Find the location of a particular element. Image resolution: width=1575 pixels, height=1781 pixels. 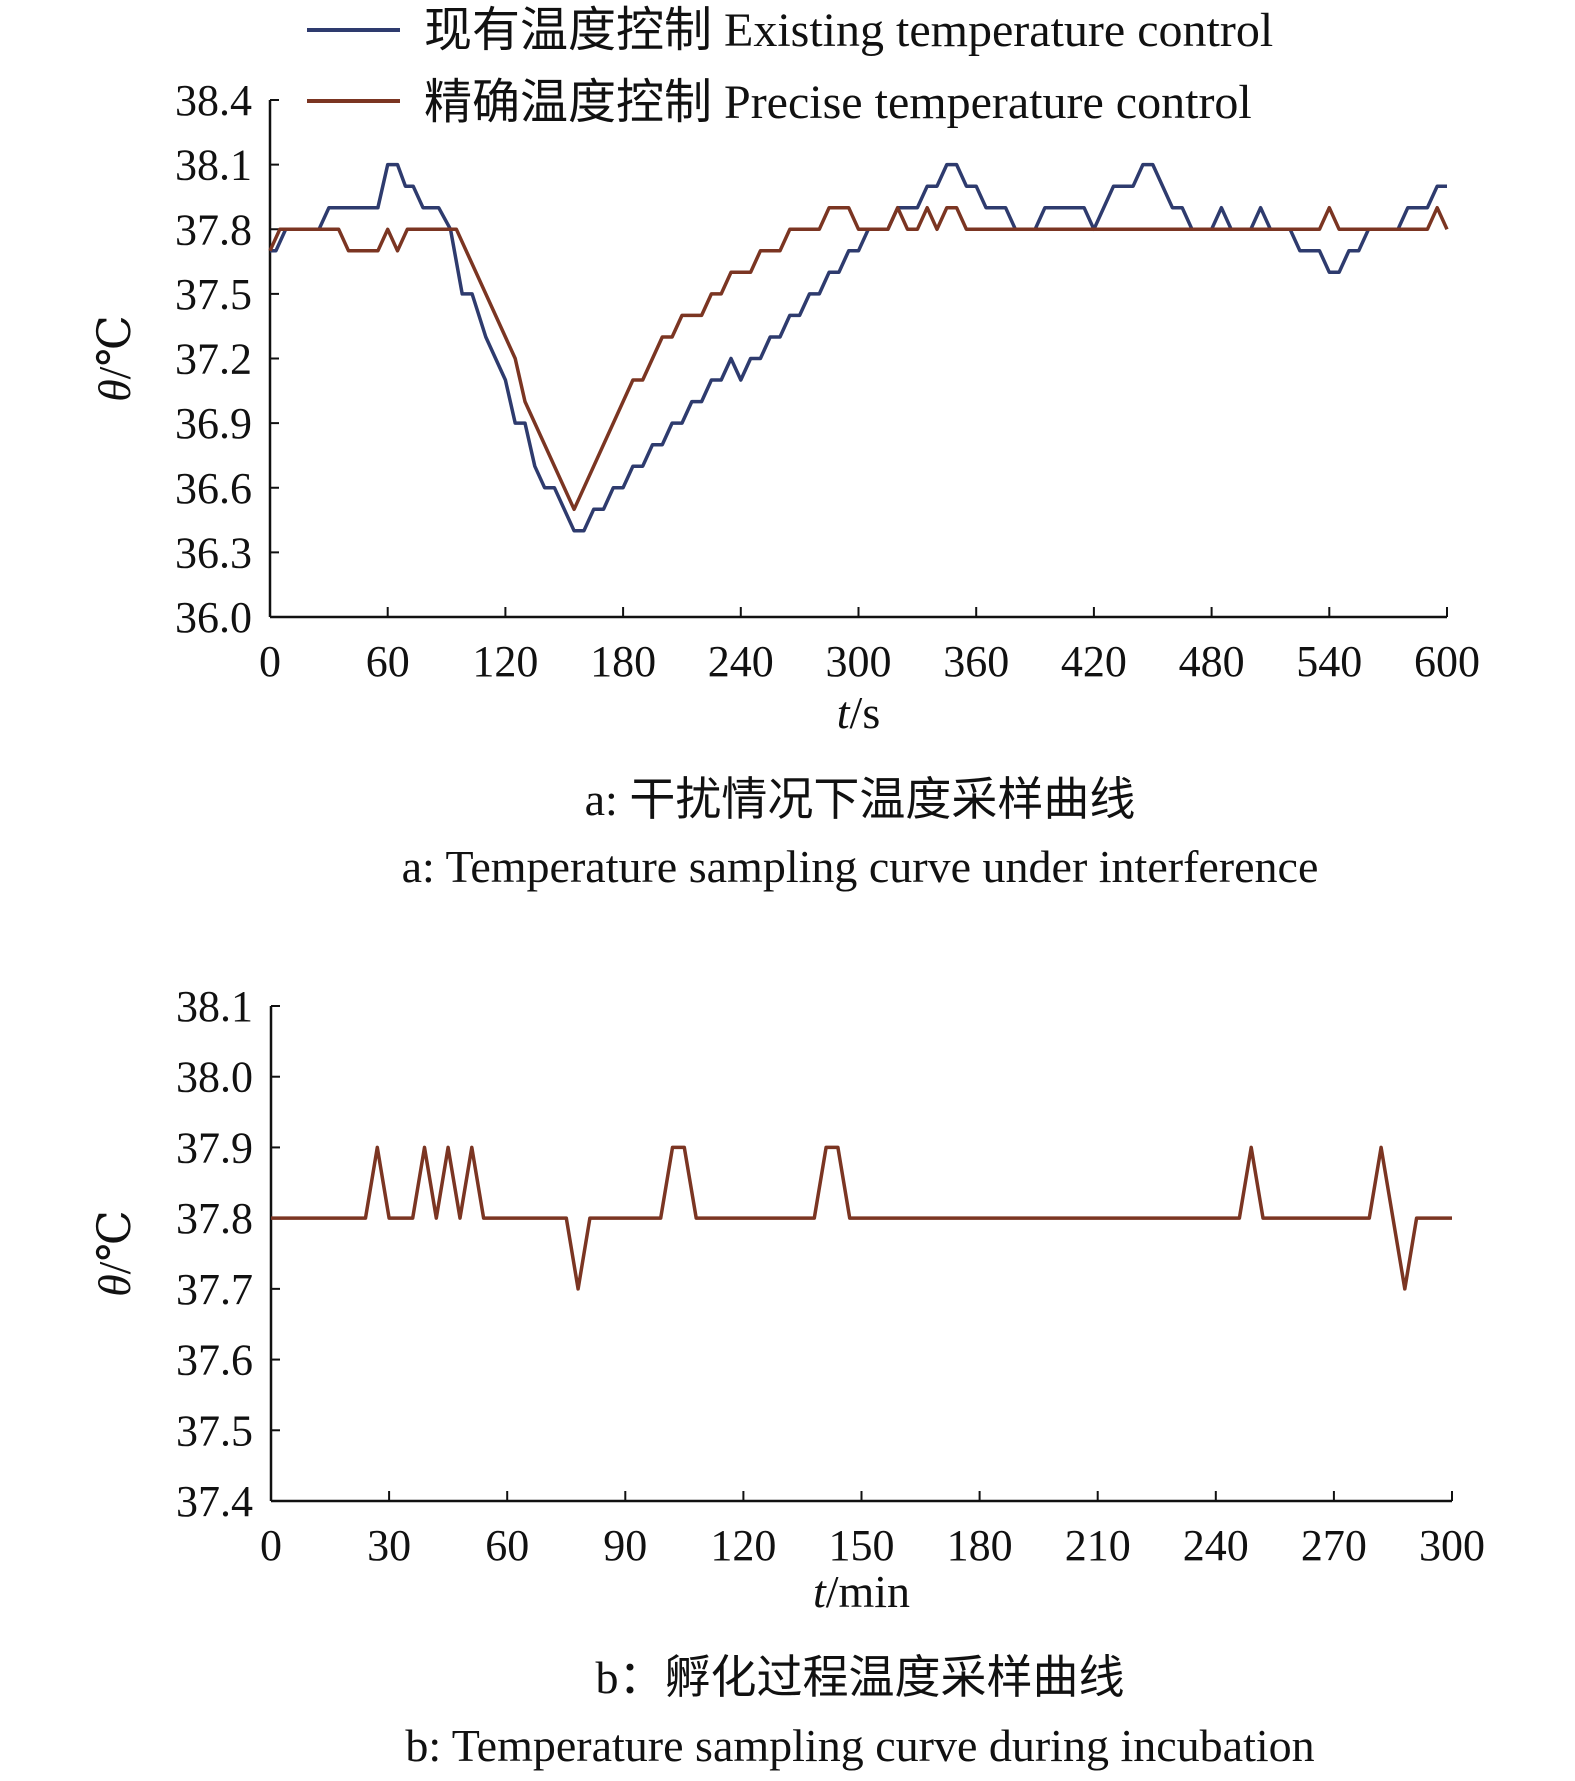

legend-label-existing: 现有温度控制 Existing temperature control is located at coordinates (848, 30).